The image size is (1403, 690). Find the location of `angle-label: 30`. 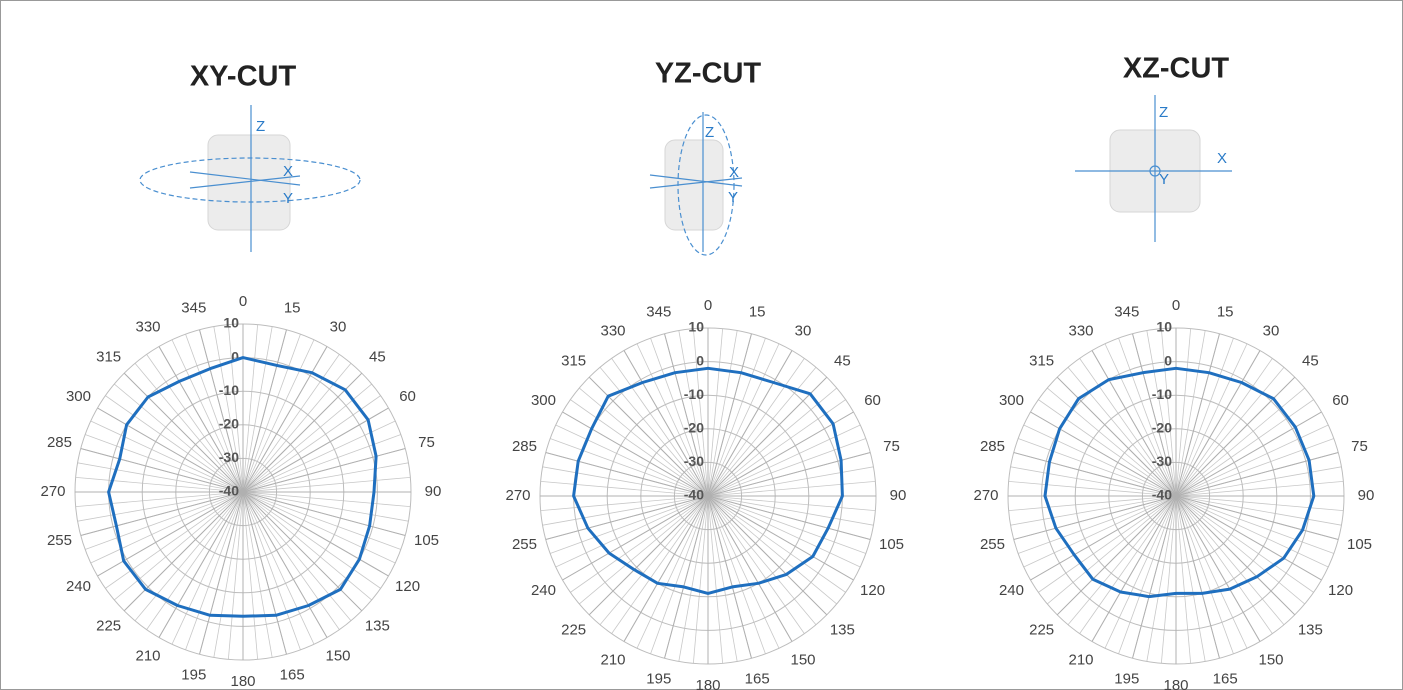

angle-label: 30 is located at coordinates (1271, 330).